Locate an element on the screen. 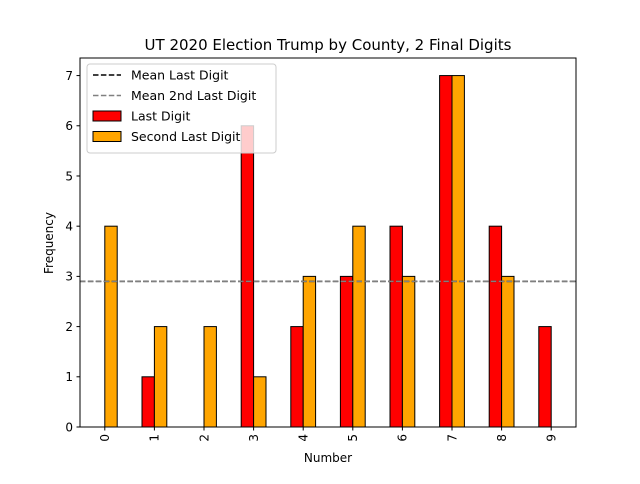 Image resolution: width=640 pixels, height=484 pixels. x-axis-label: Number is located at coordinates (328, 458).